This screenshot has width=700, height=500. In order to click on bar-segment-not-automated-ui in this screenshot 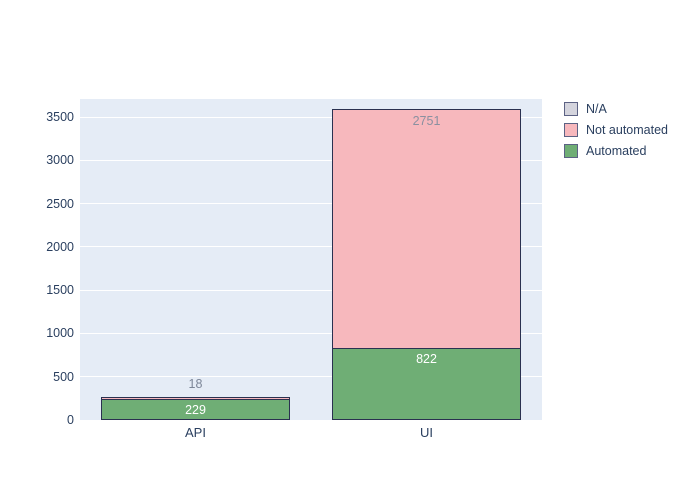, I will do `click(426, 228)`.